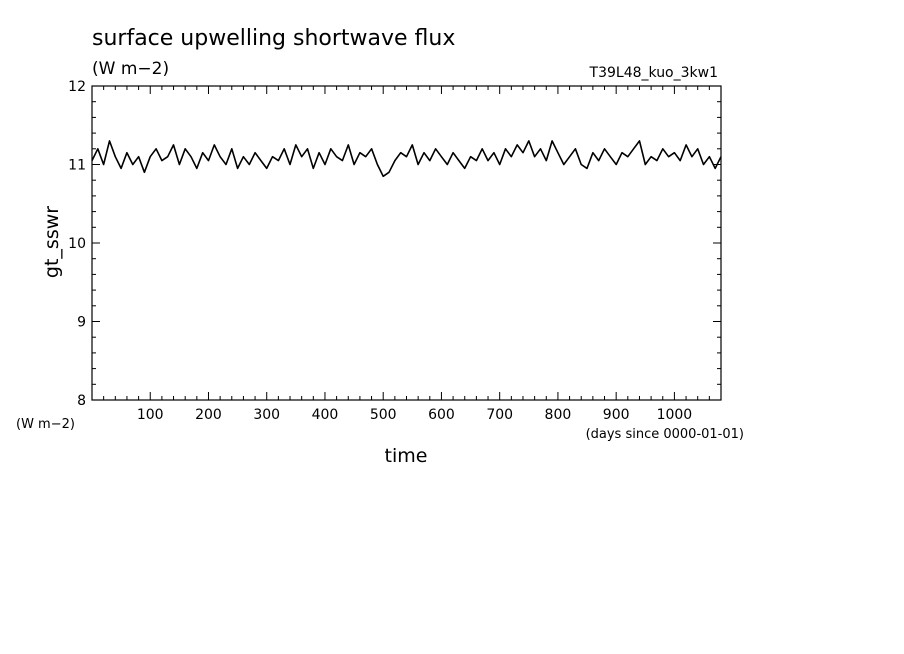 The width and height of the screenshot is (904, 654). Describe the element at coordinates (675, 415) in the screenshot. I see `x-tick-label: 1000` at that location.